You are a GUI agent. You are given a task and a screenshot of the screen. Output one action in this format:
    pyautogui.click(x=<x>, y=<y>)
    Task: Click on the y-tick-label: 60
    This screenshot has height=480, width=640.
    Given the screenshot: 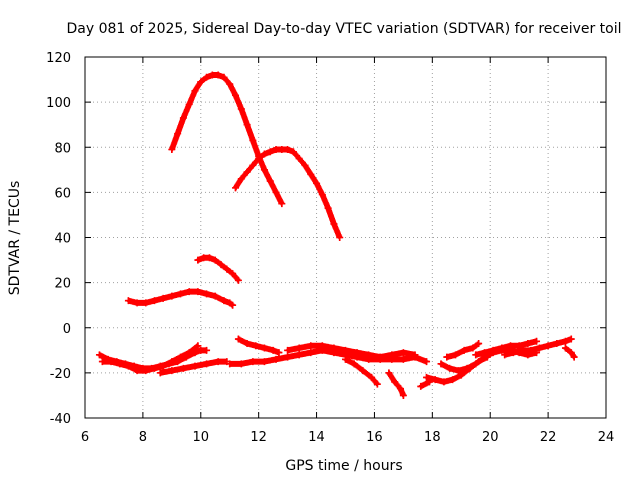 What is the action you would take?
    pyautogui.click(x=62, y=193)
    